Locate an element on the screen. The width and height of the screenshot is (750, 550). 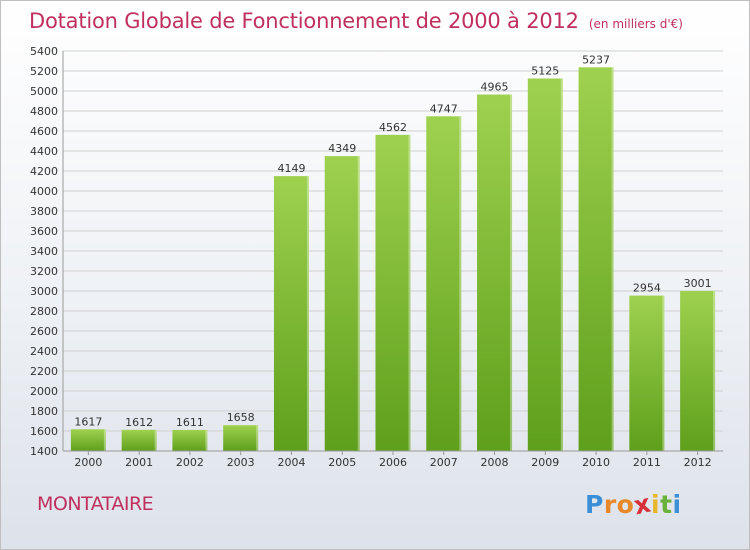
x-tick-label: 2003 is located at coordinates (241, 462).